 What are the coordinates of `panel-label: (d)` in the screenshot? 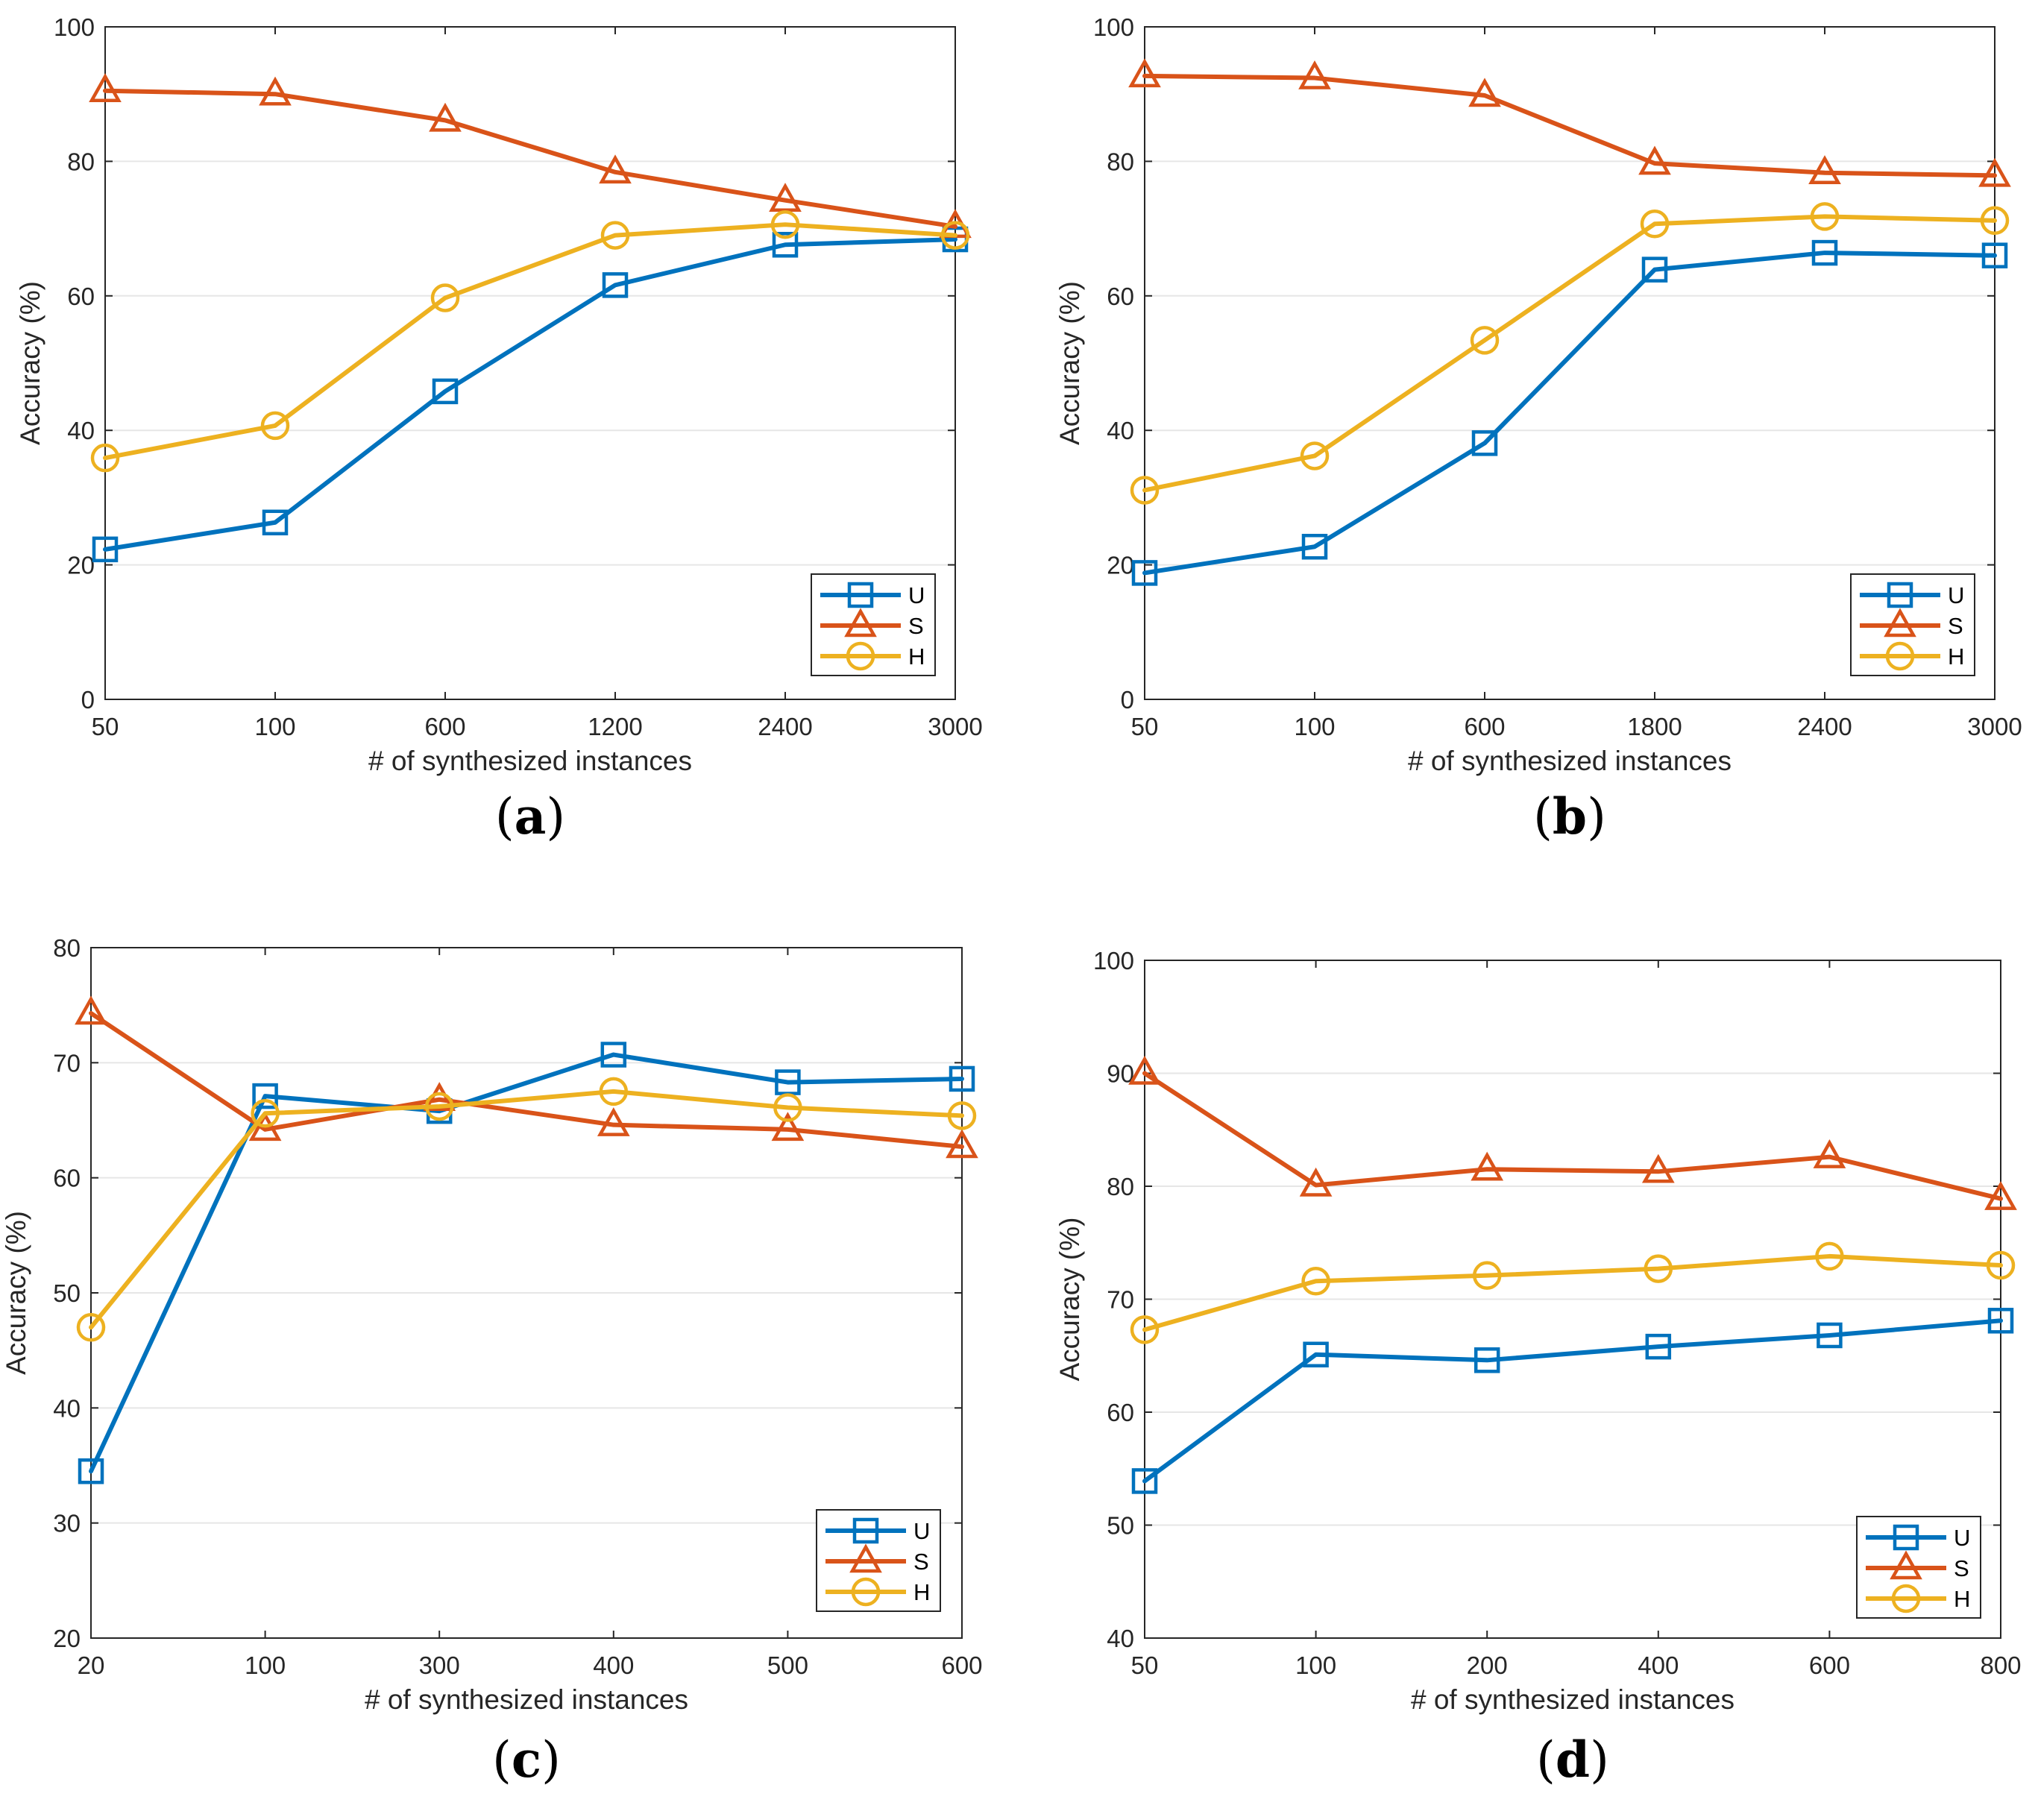 It's located at (1572, 1760).